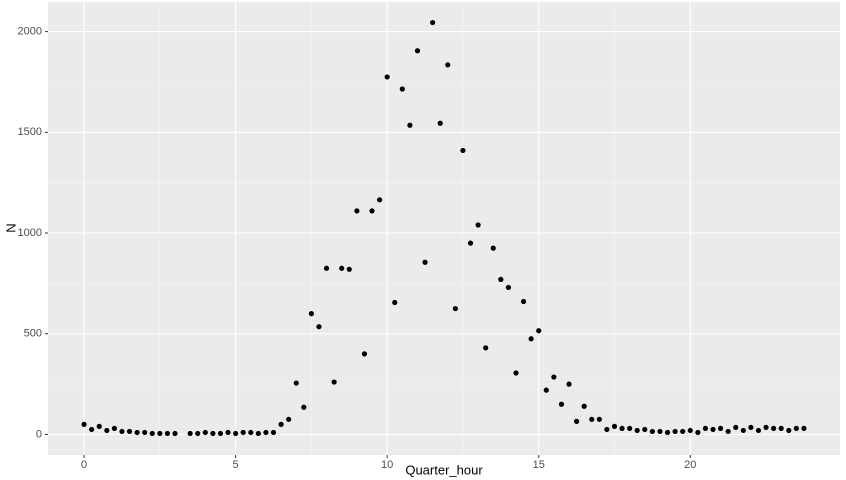  What do you see at coordinates (236, 465) in the screenshot?
I see `x-tick-label: 5` at bounding box center [236, 465].